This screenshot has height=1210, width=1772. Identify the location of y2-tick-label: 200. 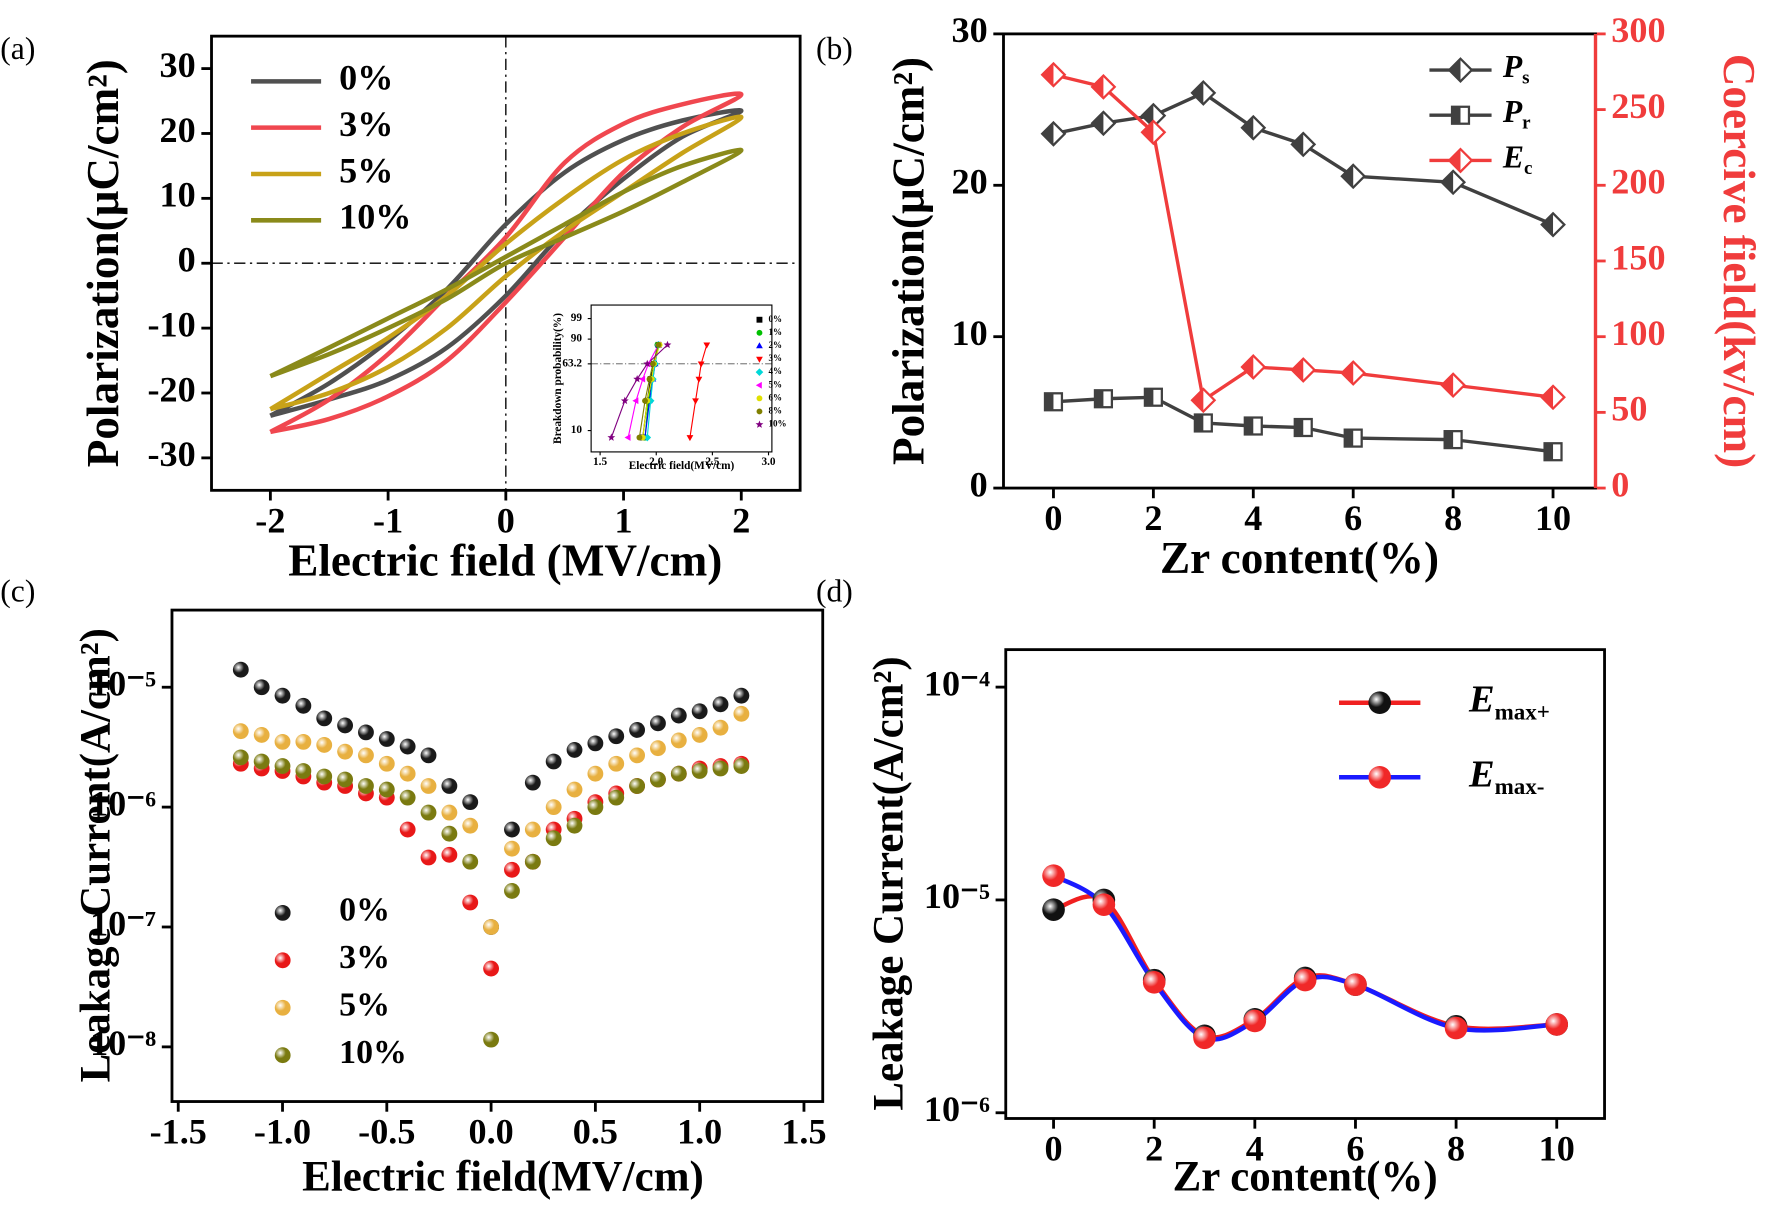
(1638, 182).